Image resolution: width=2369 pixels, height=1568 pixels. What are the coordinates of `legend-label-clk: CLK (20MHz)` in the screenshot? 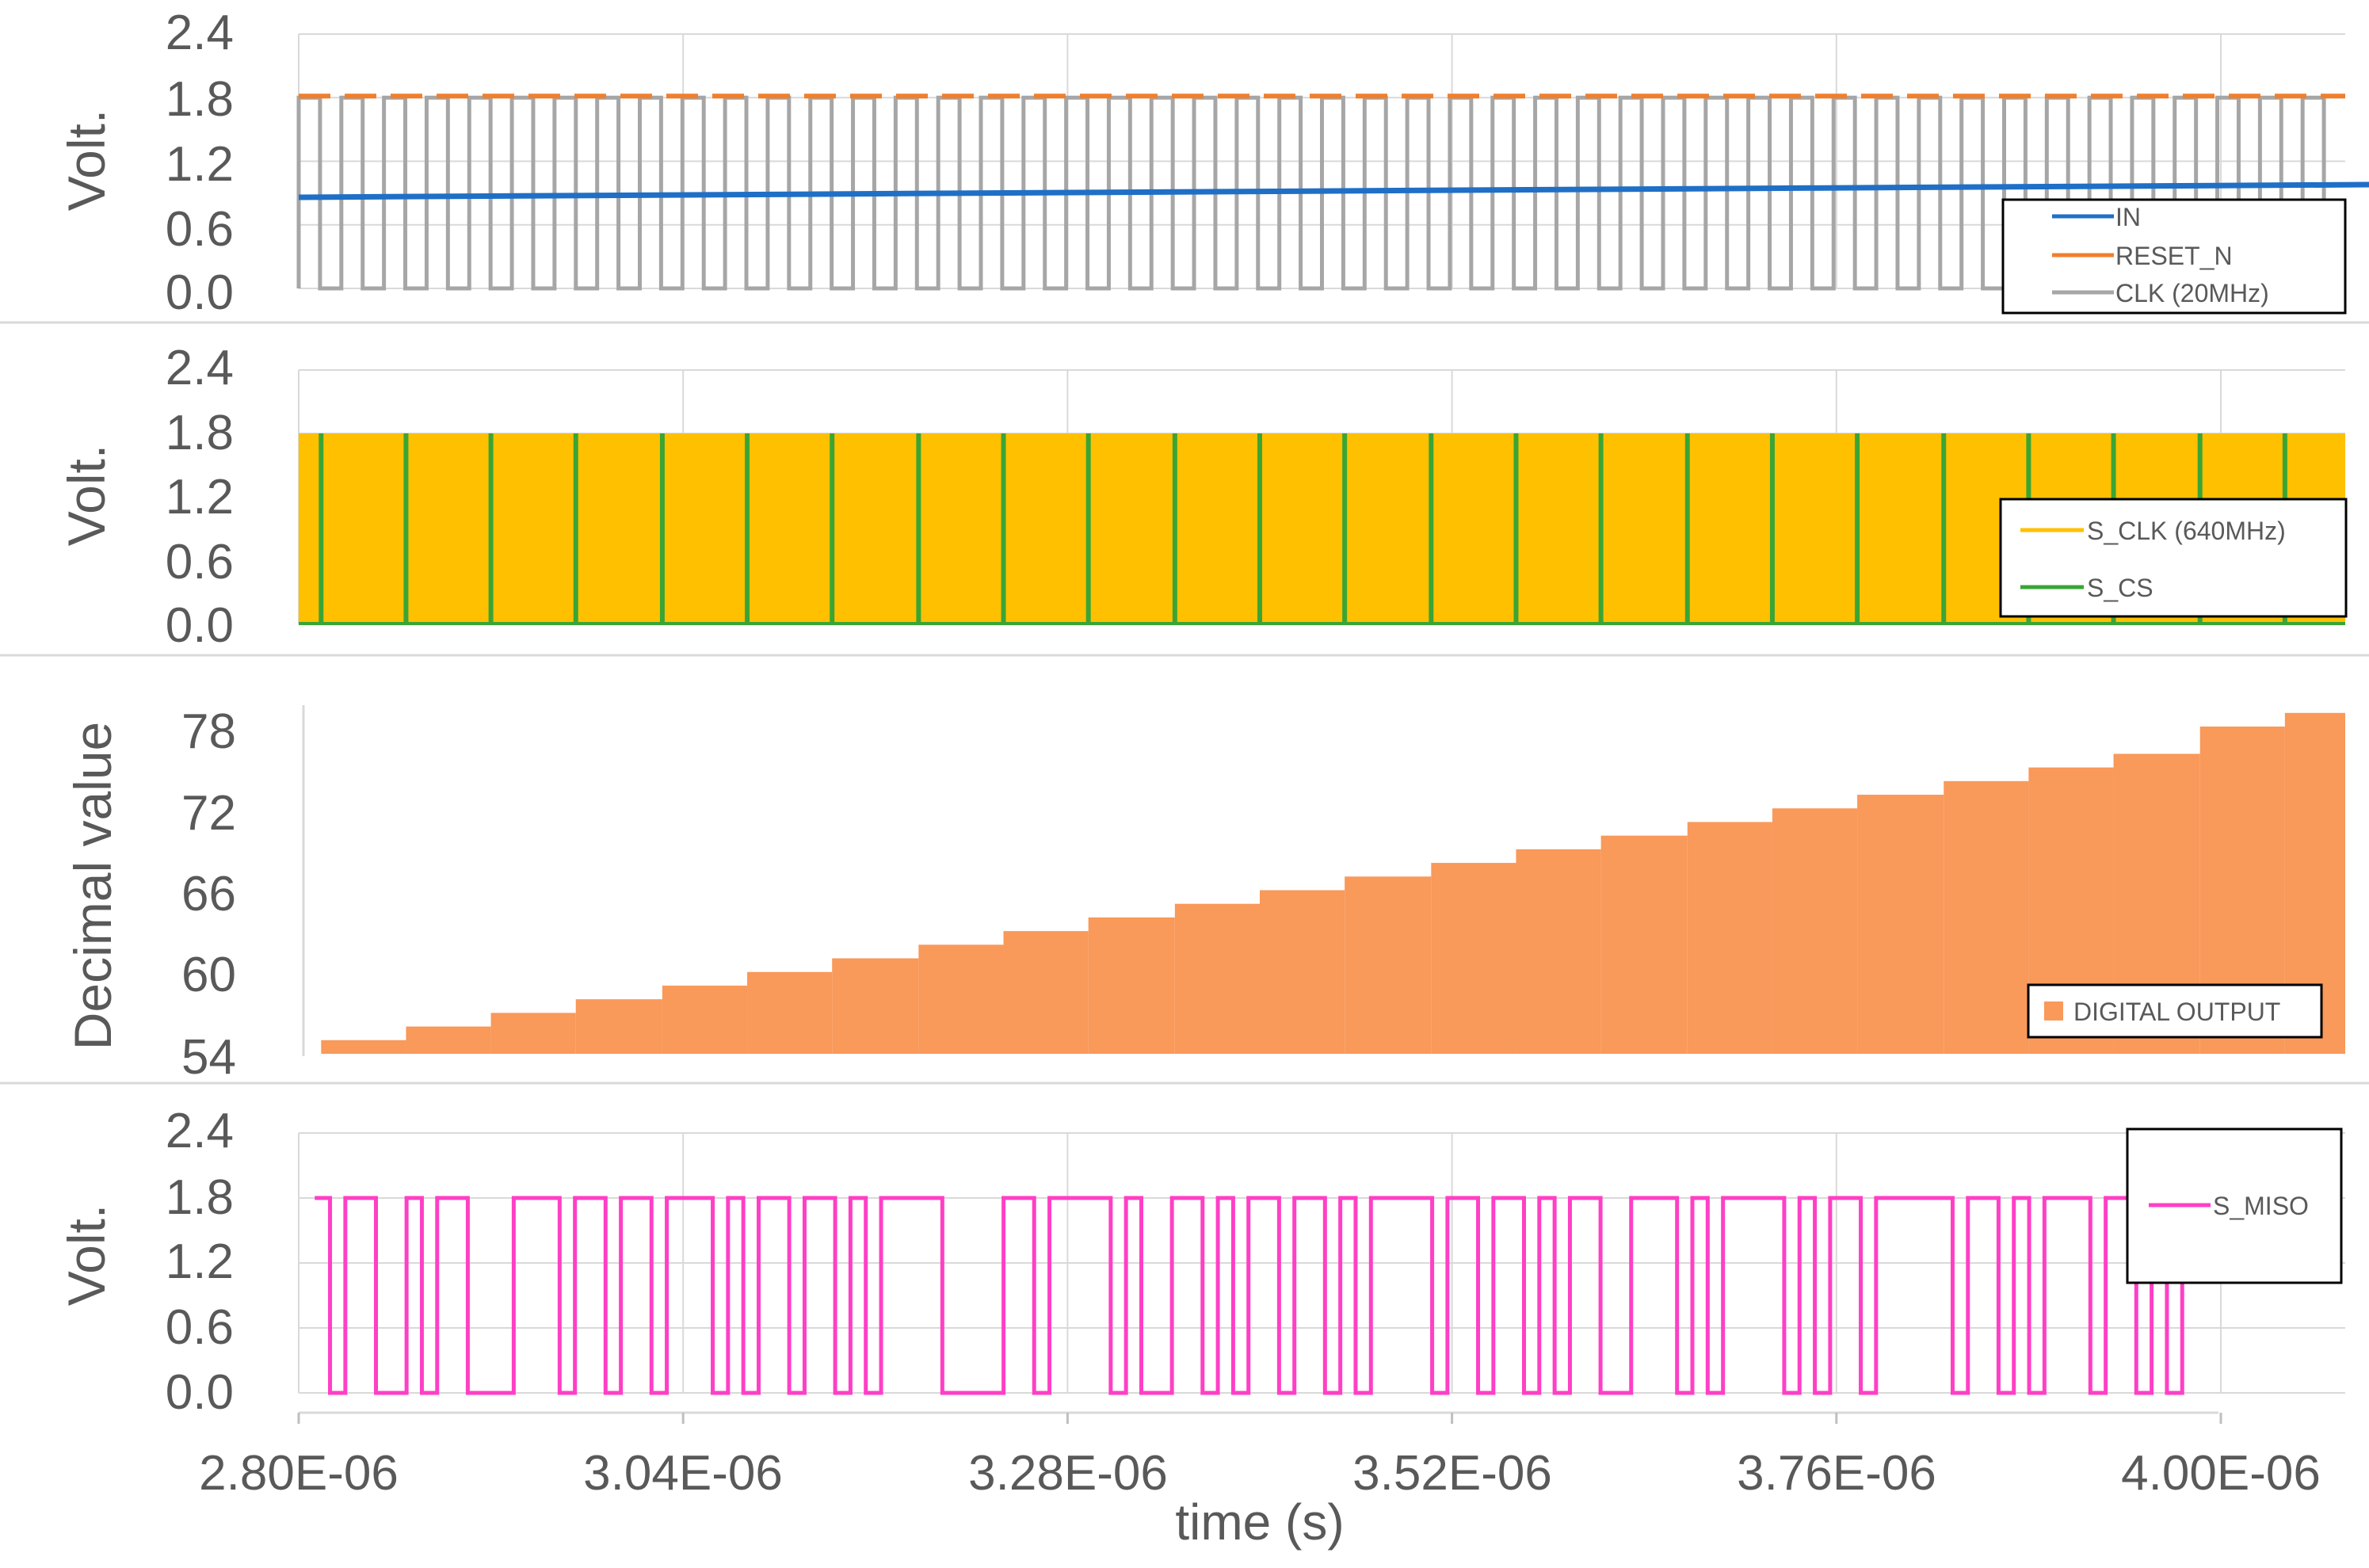 It's located at (2192, 293).